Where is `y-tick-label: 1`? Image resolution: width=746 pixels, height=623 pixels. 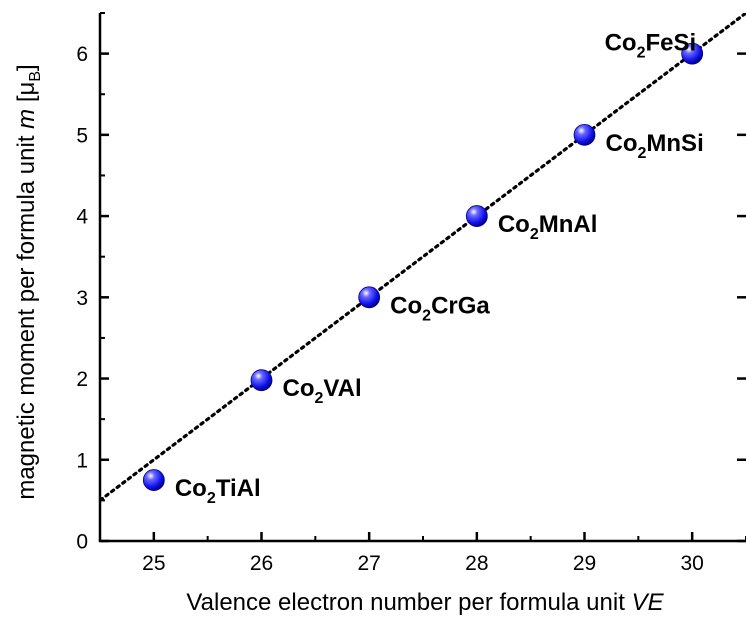
y-tick-label: 1 is located at coordinates (82, 460).